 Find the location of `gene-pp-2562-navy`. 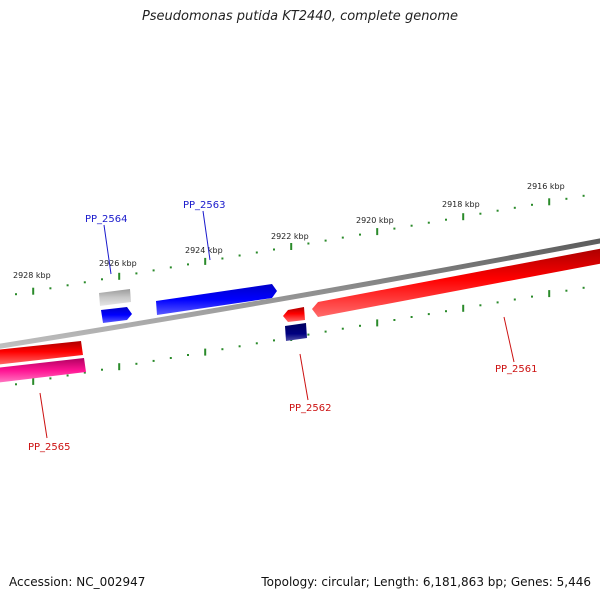

gene-pp-2562-navy is located at coordinates (296, 332).